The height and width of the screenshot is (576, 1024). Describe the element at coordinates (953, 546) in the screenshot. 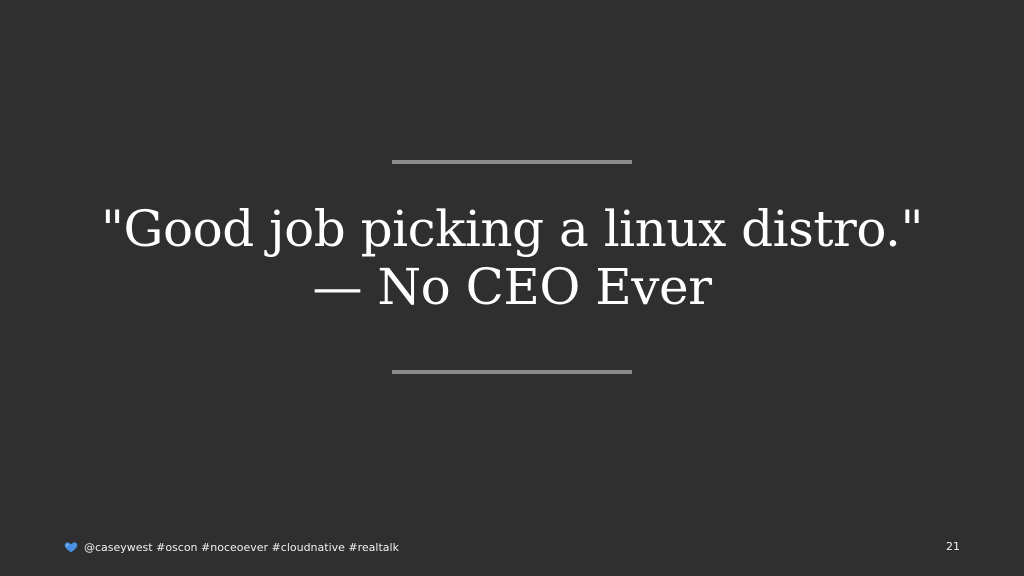

I see `page-number: 21` at that location.